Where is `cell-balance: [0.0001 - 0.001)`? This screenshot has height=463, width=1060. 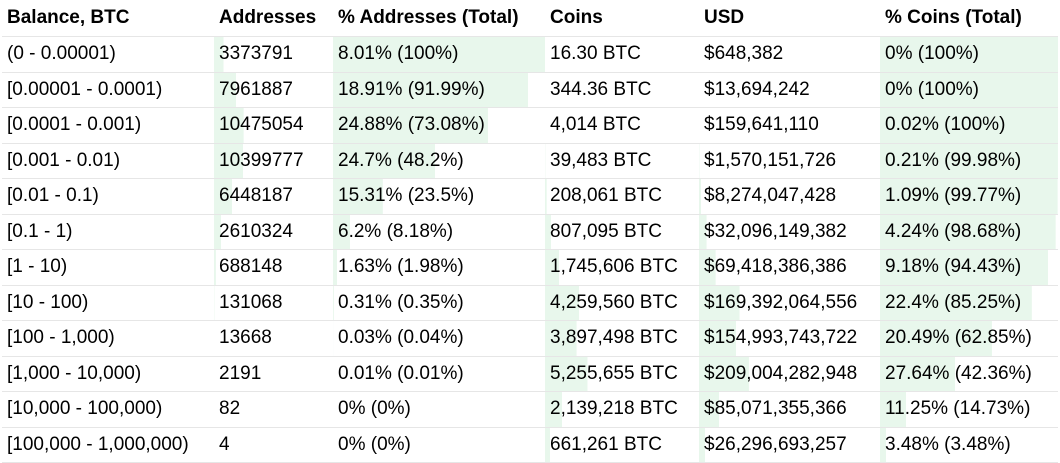
cell-balance: [0.0001 - 0.001) is located at coordinates (108, 125).